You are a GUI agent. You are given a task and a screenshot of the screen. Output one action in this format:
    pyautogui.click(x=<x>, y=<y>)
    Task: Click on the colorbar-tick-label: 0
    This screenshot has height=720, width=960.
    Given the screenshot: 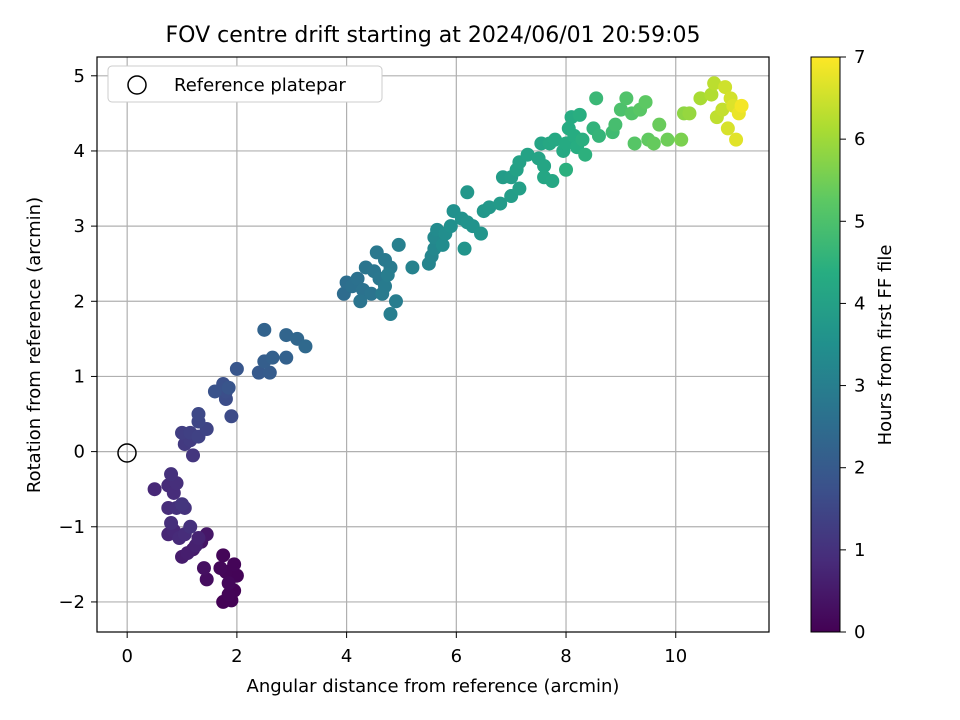 What is the action you would take?
    pyautogui.click(x=859, y=632)
    